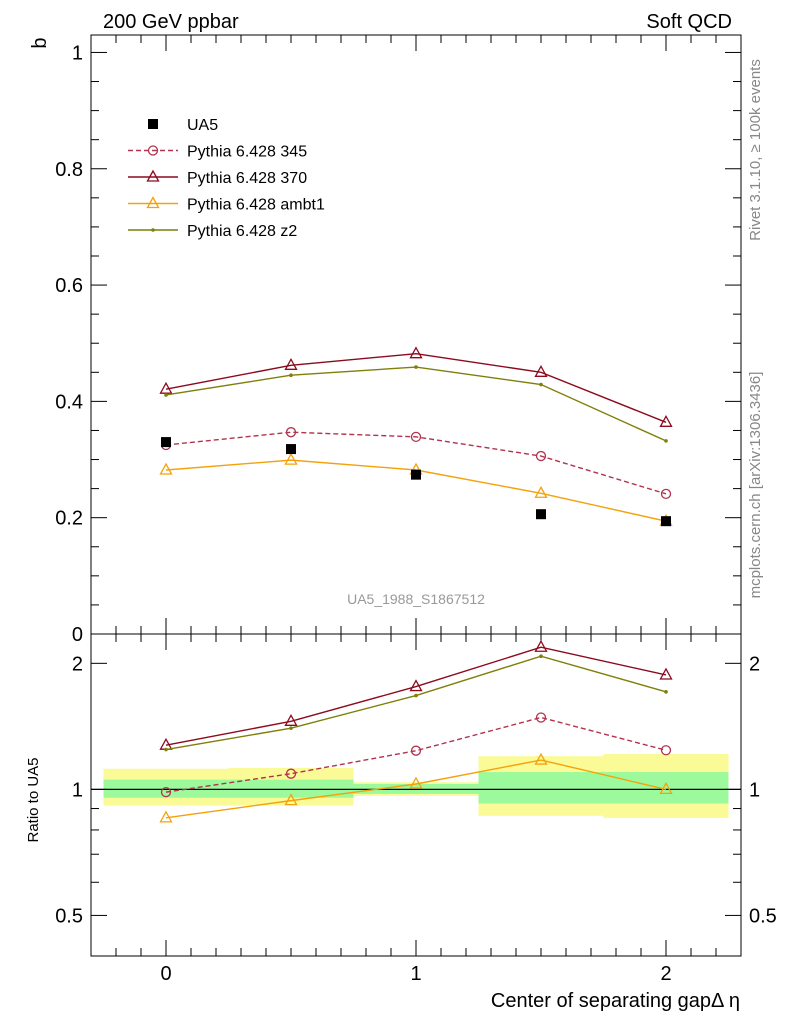  Describe the element at coordinates (202, 125) in the screenshot. I see `legend-label: UA5` at that location.